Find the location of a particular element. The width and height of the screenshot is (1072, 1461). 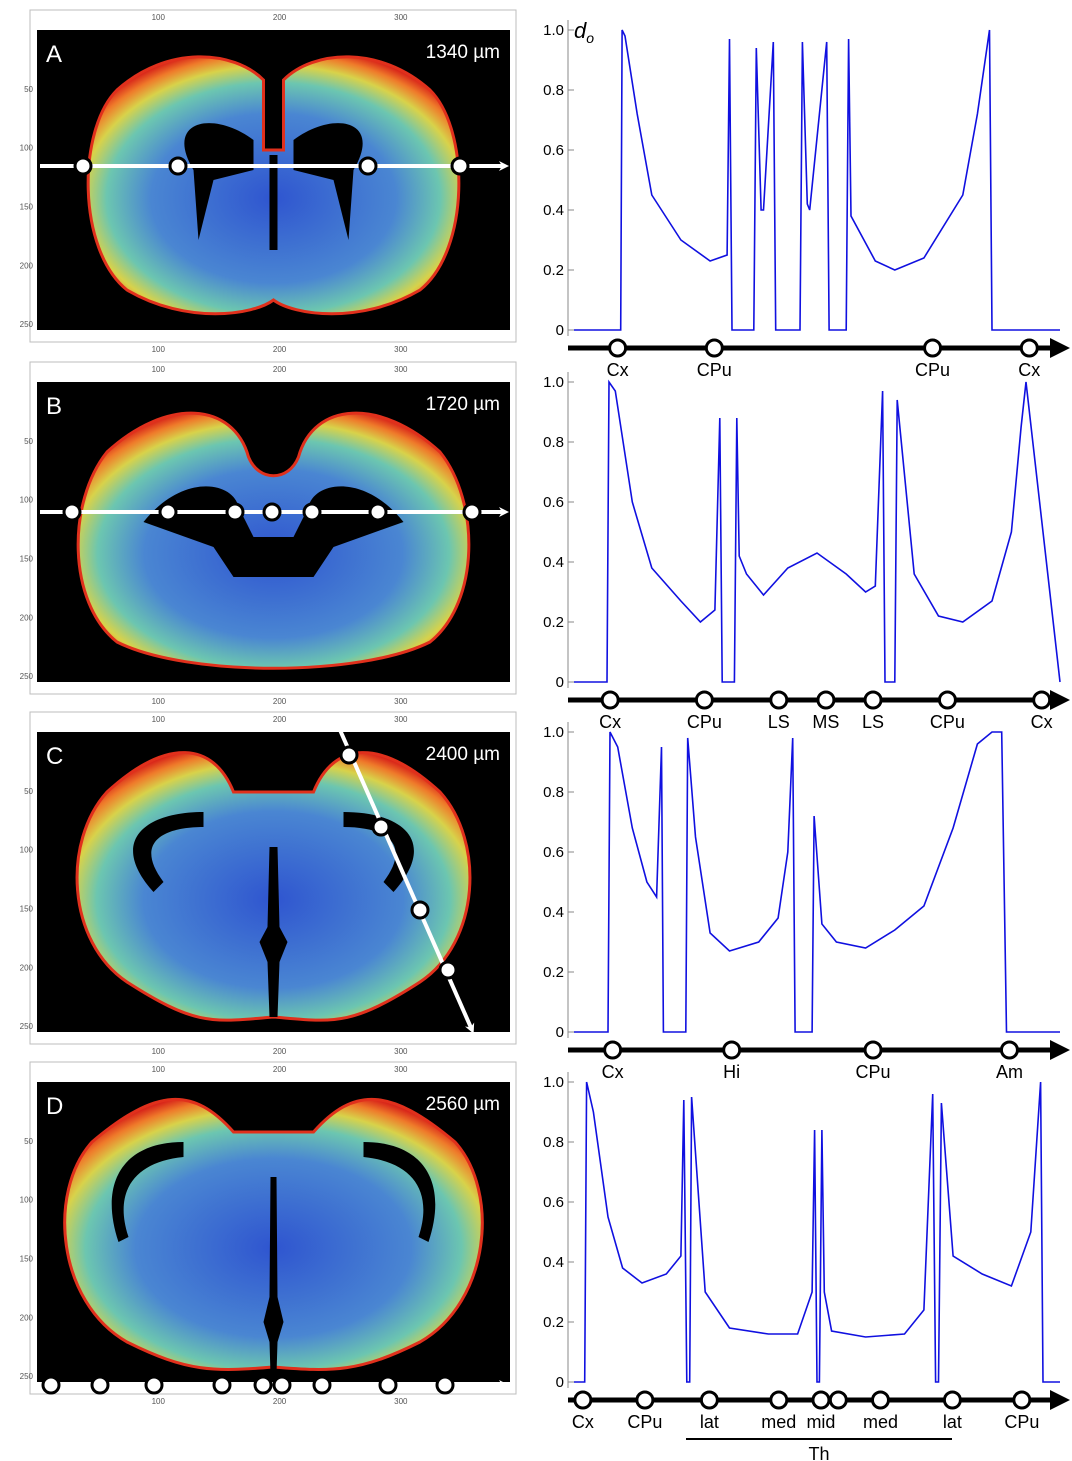

structure-label: Cx is located at coordinates (583, 1422).